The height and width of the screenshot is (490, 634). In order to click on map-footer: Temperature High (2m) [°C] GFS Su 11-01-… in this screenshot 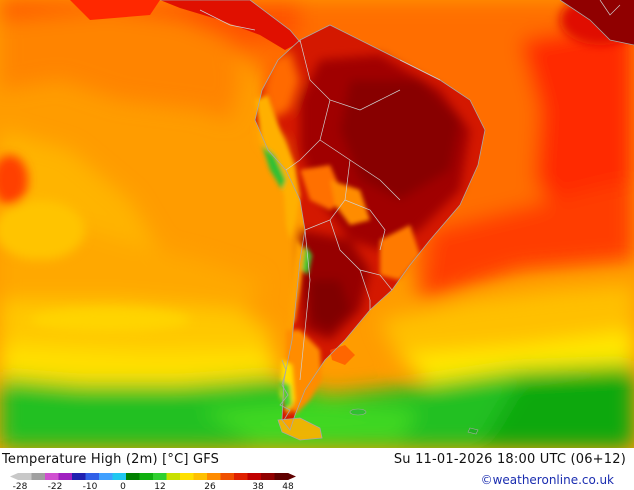, I will do `click(317, 469)`.